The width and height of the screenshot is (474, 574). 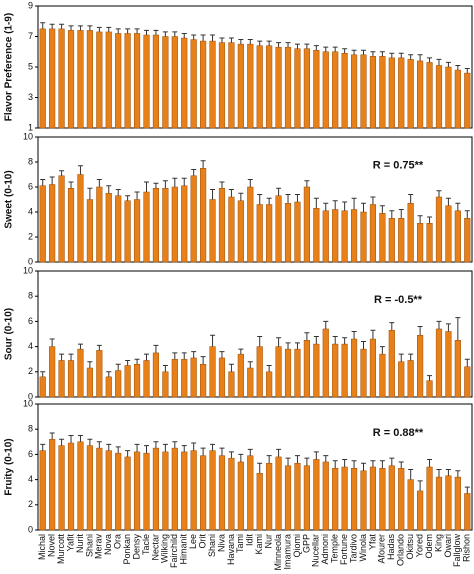 I want to click on x-tick-label: Shani, so click(x=212, y=545).